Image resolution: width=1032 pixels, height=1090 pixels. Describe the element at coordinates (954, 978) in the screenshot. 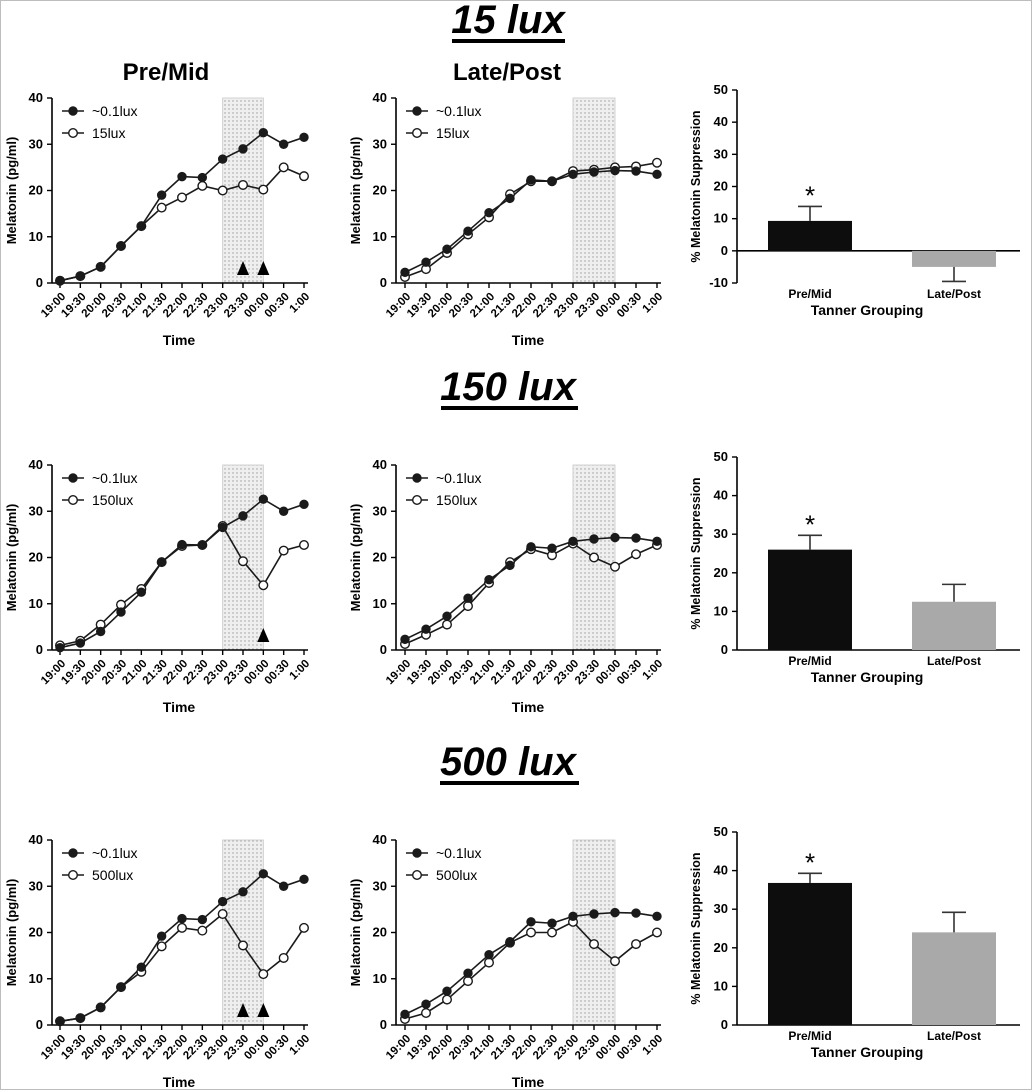

I see `bar-late-post` at that location.